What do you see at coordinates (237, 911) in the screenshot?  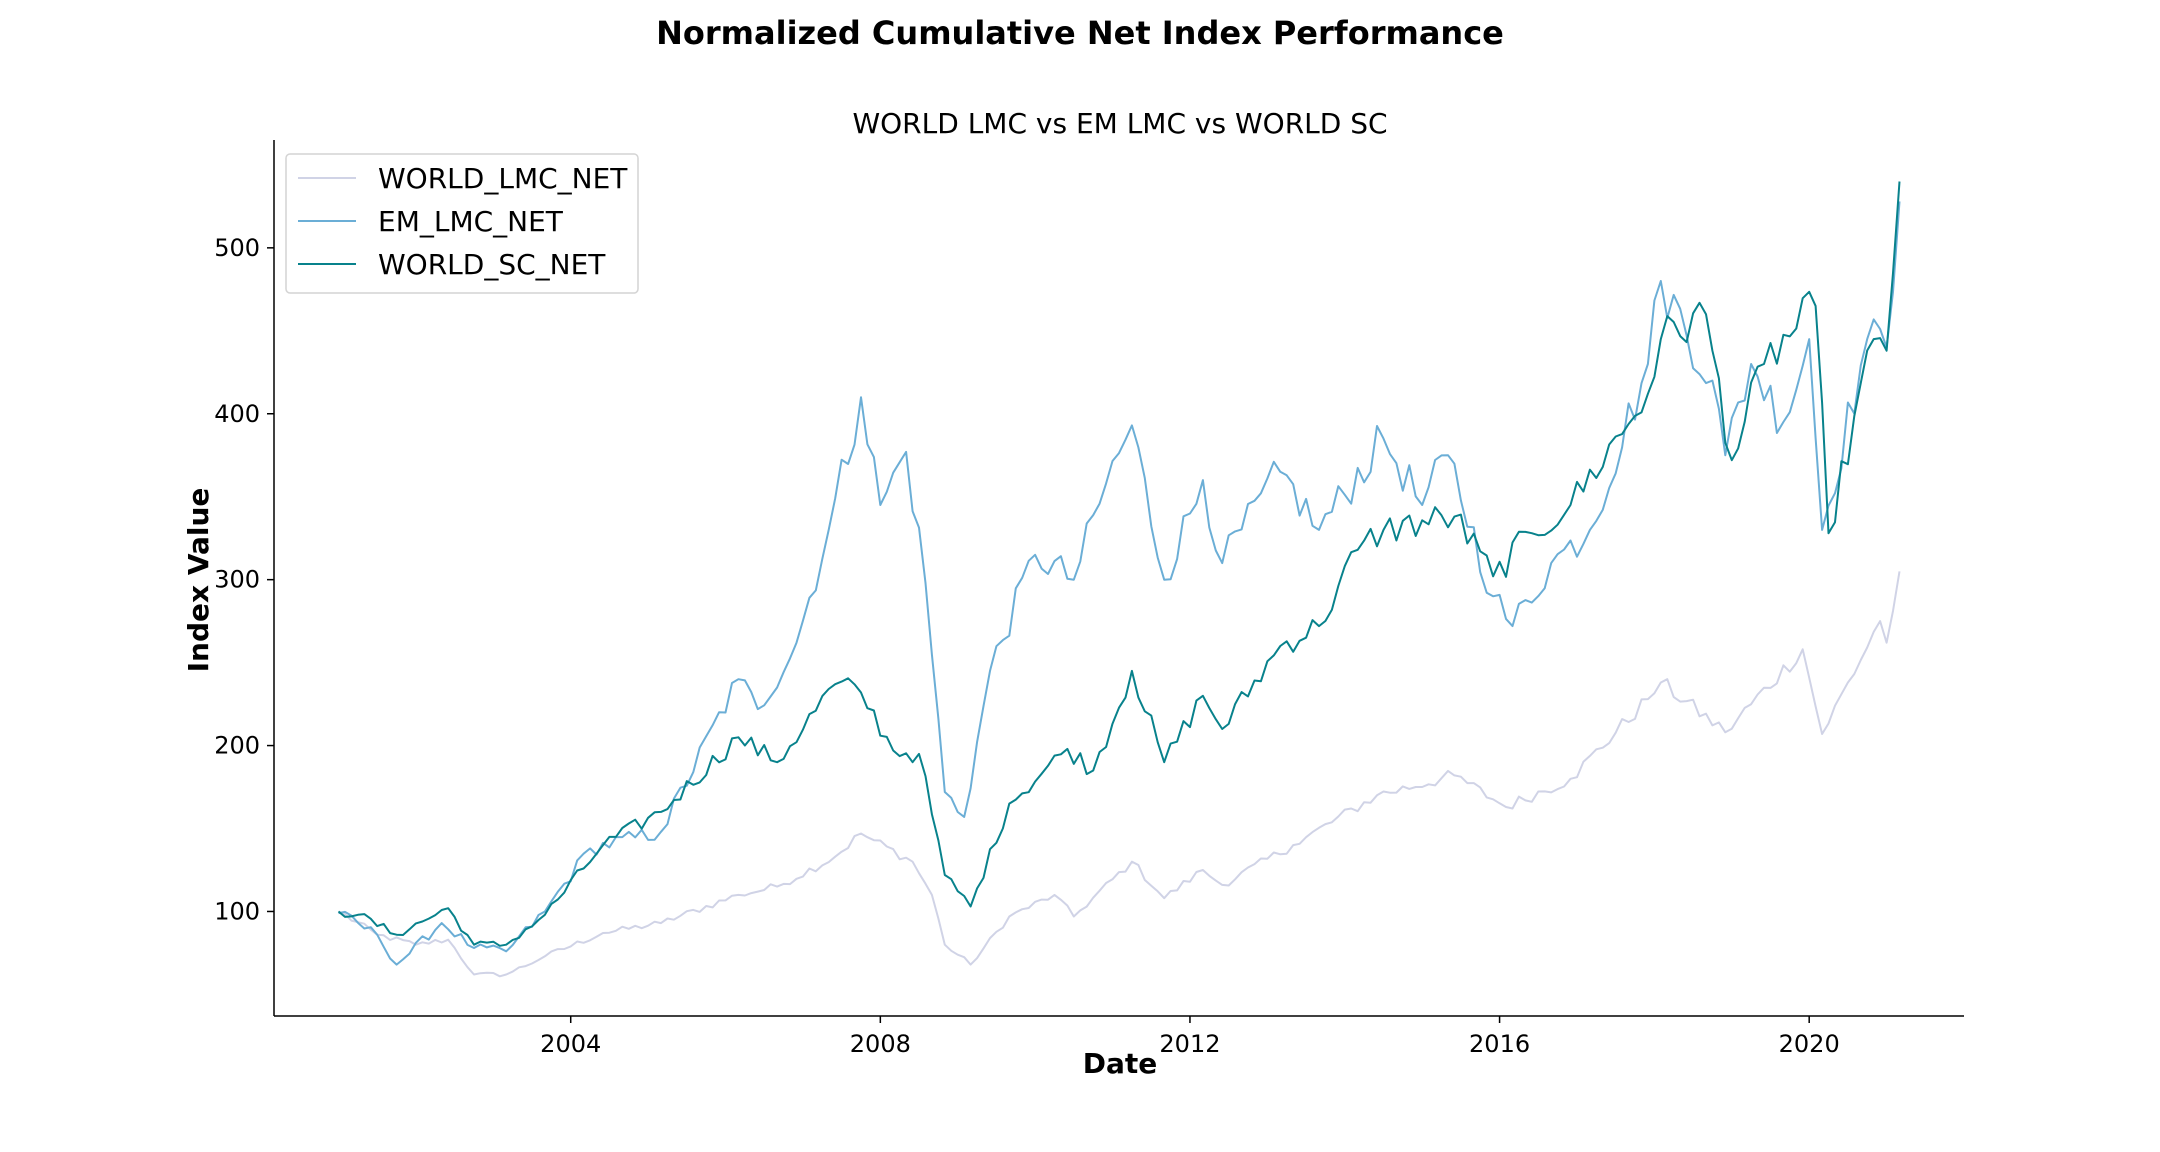 I see `y-tick-label: 100` at bounding box center [237, 911].